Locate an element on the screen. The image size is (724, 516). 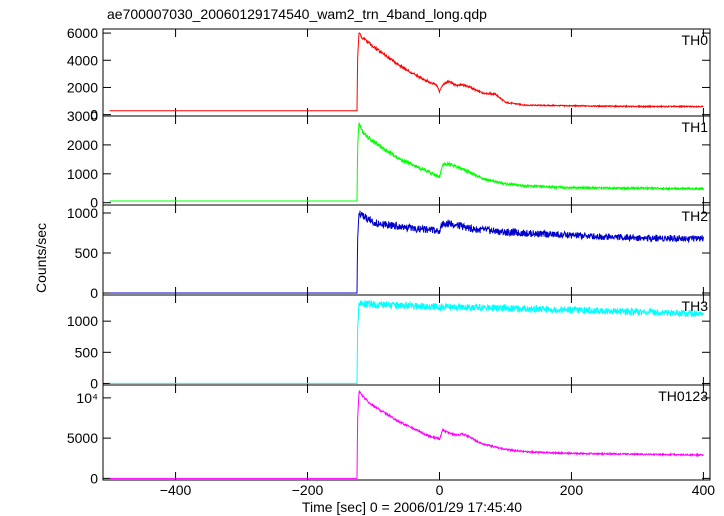
curve-th3 is located at coordinates (406, 341).